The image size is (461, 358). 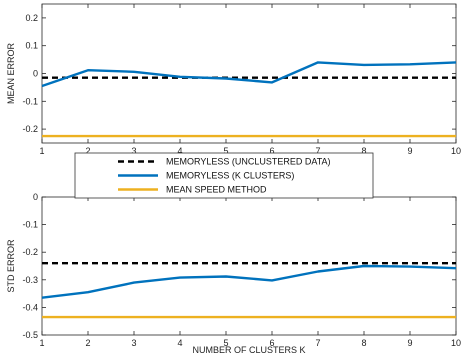 What do you see at coordinates (11, 74) in the screenshot?
I see `y-axis-label: MEAN ERROR` at bounding box center [11, 74].